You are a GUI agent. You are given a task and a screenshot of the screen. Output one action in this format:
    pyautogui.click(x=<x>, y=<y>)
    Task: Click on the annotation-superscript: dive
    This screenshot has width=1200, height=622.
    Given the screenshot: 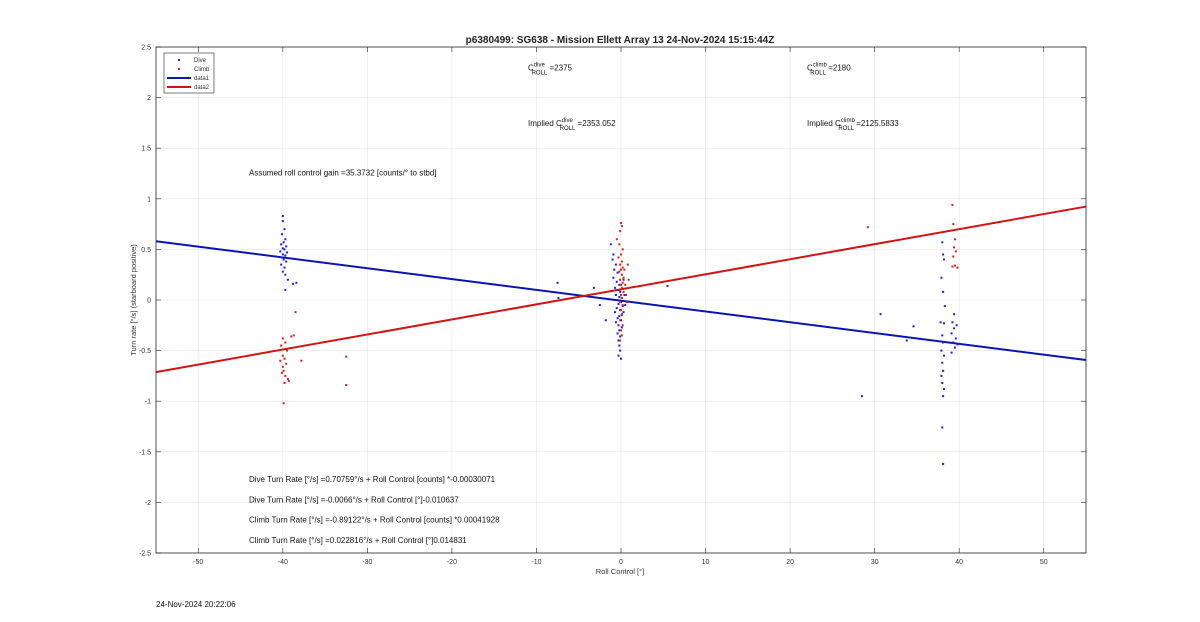 What is the action you would take?
    pyautogui.click(x=540, y=65)
    